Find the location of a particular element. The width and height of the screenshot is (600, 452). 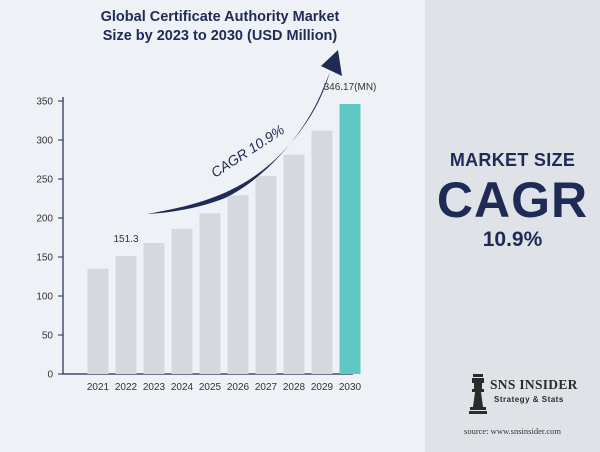

bar-2028 is located at coordinates (294, 264).